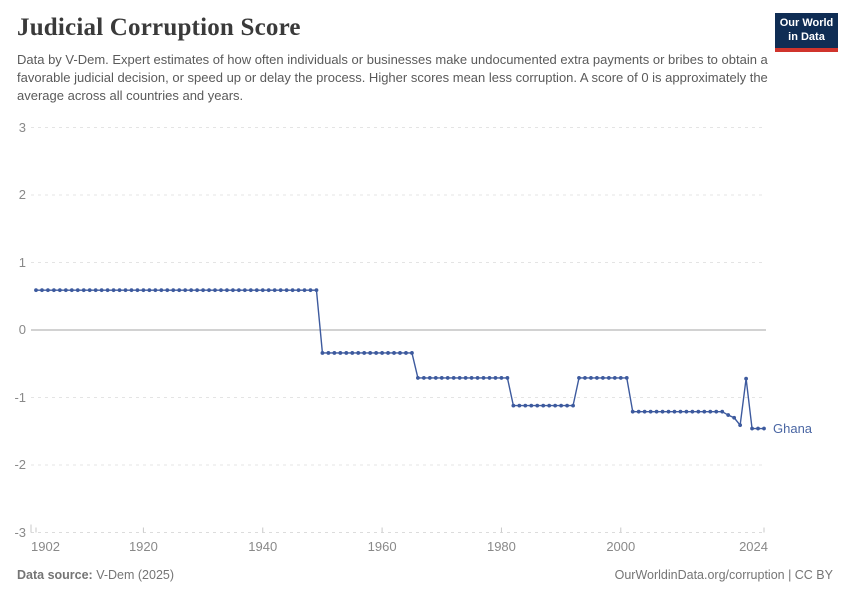  I want to click on x-tick-label: 2000, so click(621, 546).